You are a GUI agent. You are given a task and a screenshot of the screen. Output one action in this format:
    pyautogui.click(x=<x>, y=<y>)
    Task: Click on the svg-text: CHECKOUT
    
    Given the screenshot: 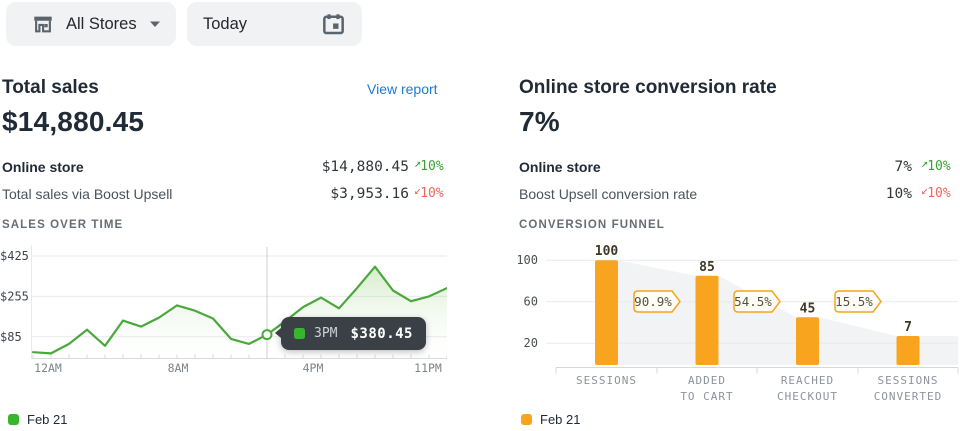 What is the action you would take?
    pyautogui.click(x=807, y=396)
    